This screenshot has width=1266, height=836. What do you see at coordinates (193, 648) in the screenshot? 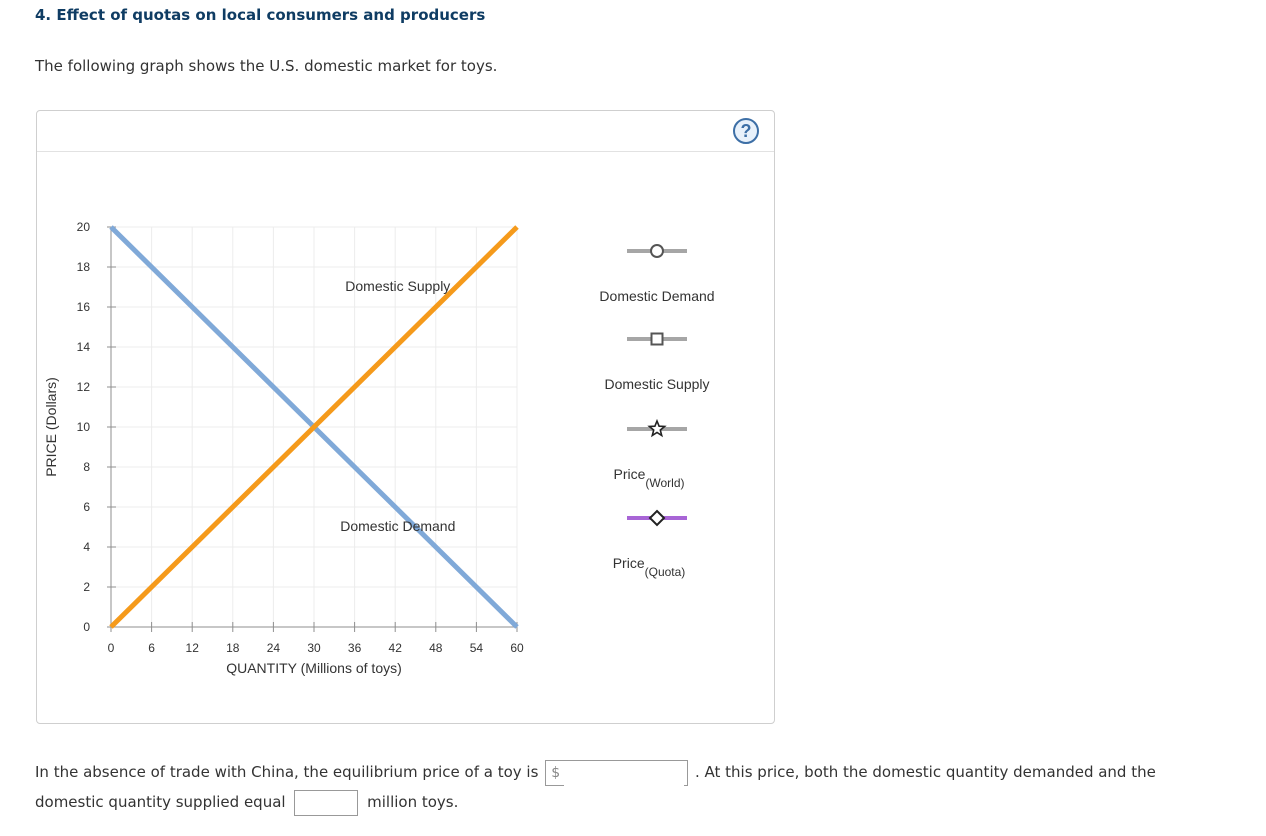
I see `x-tick-label: 12` at bounding box center [193, 648].